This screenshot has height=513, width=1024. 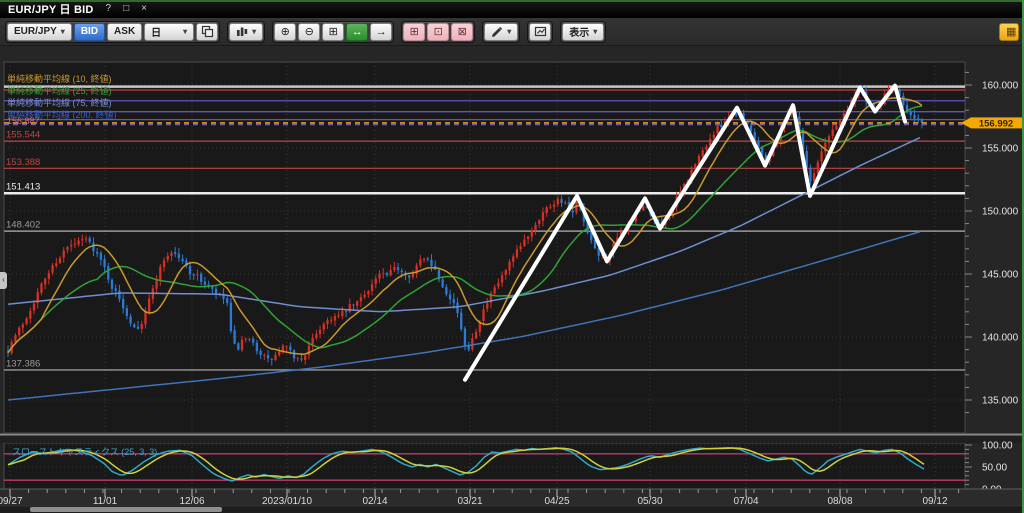 I want to click on add-drawing-button: ⊞, so click(x=414, y=31).